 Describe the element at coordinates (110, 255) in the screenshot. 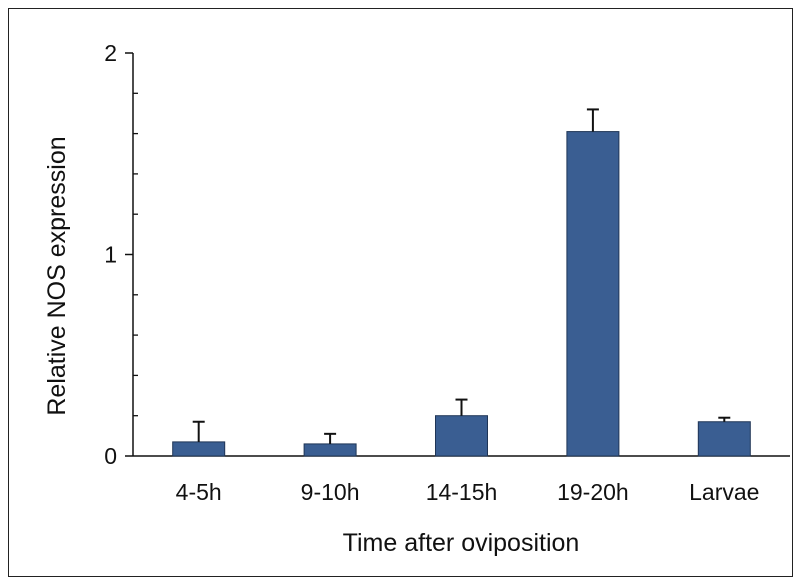

I see `y-tick-label: 1` at that location.